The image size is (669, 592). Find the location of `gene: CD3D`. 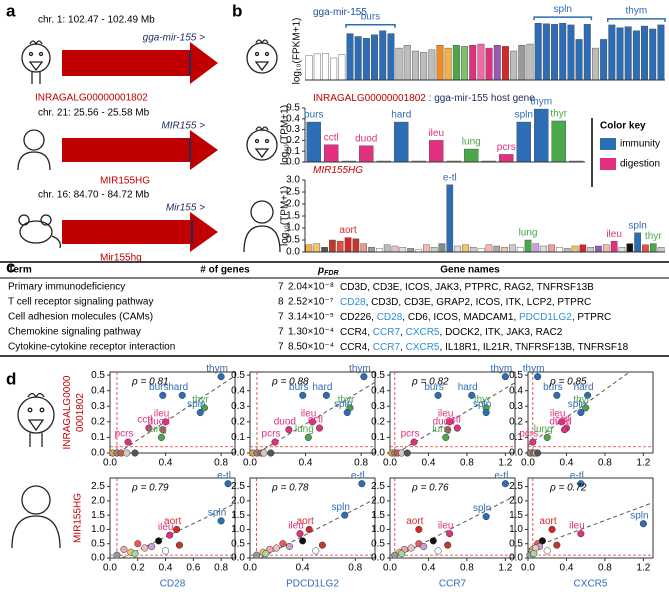

gene: CD3D is located at coordinates (353, 287).